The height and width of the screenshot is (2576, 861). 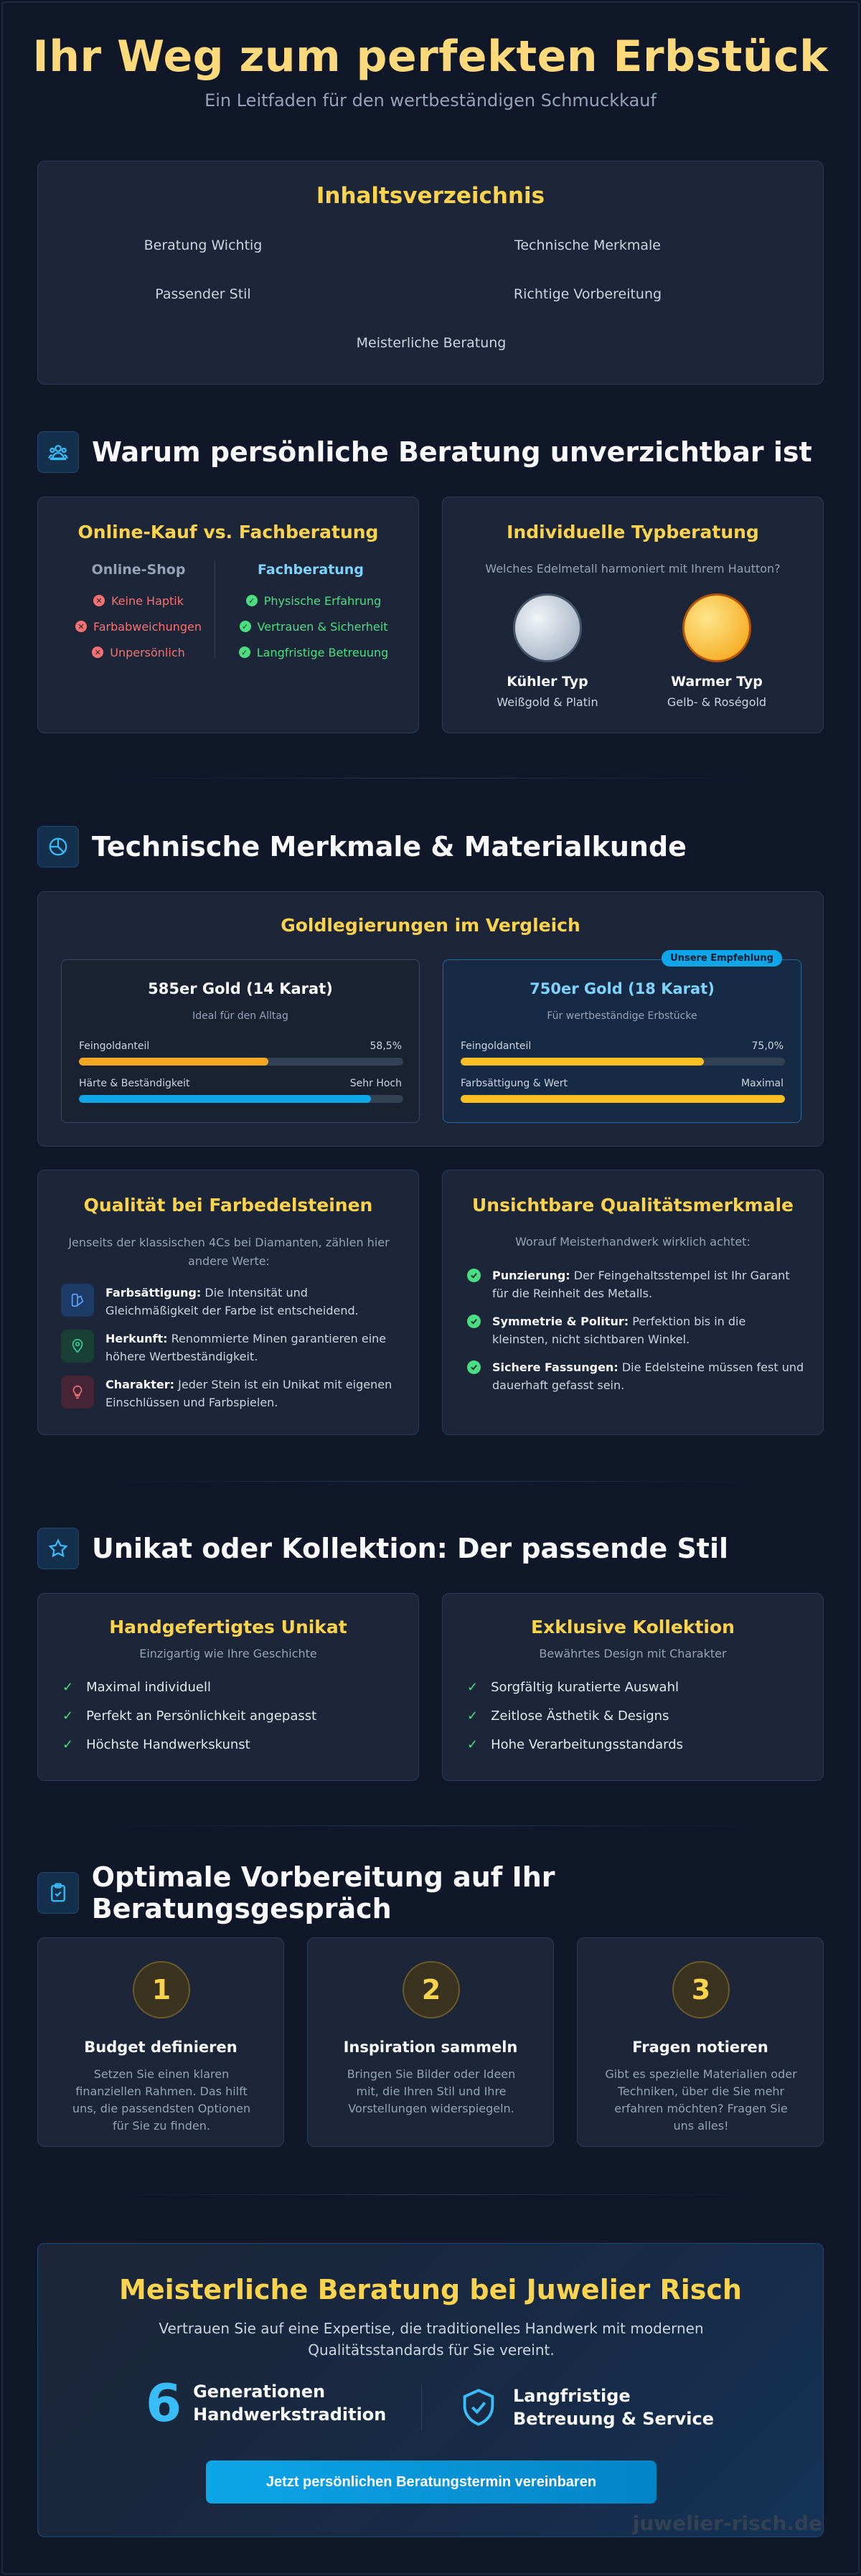 I want to click on kollektion-title: Exklusive Kollektion, so click(x=633, y=1627).